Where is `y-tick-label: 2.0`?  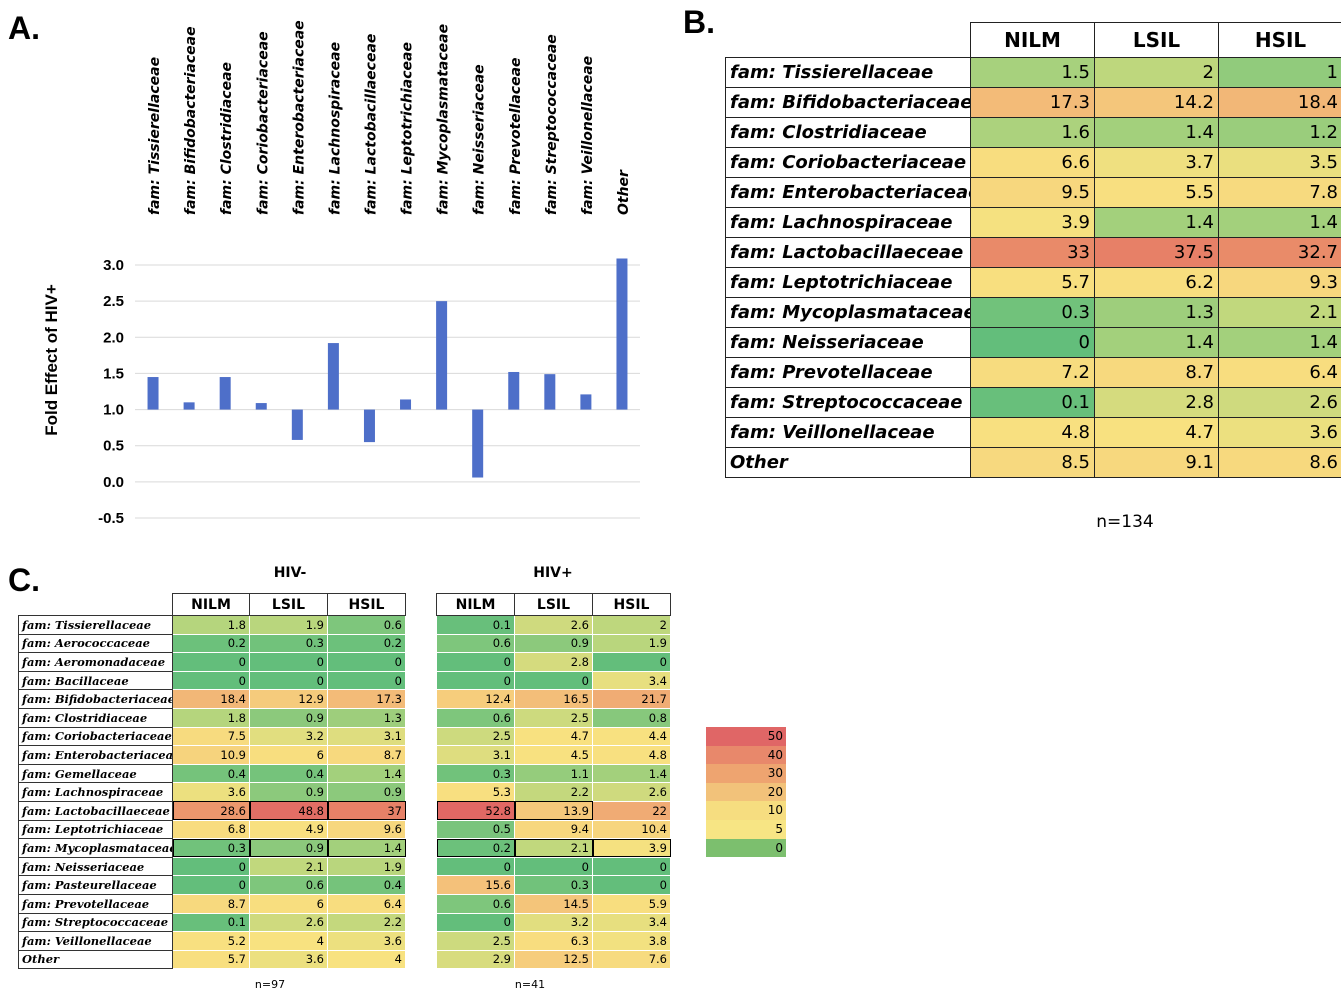 y-tick-label: 2.0 is located at coordinates (113, 337).